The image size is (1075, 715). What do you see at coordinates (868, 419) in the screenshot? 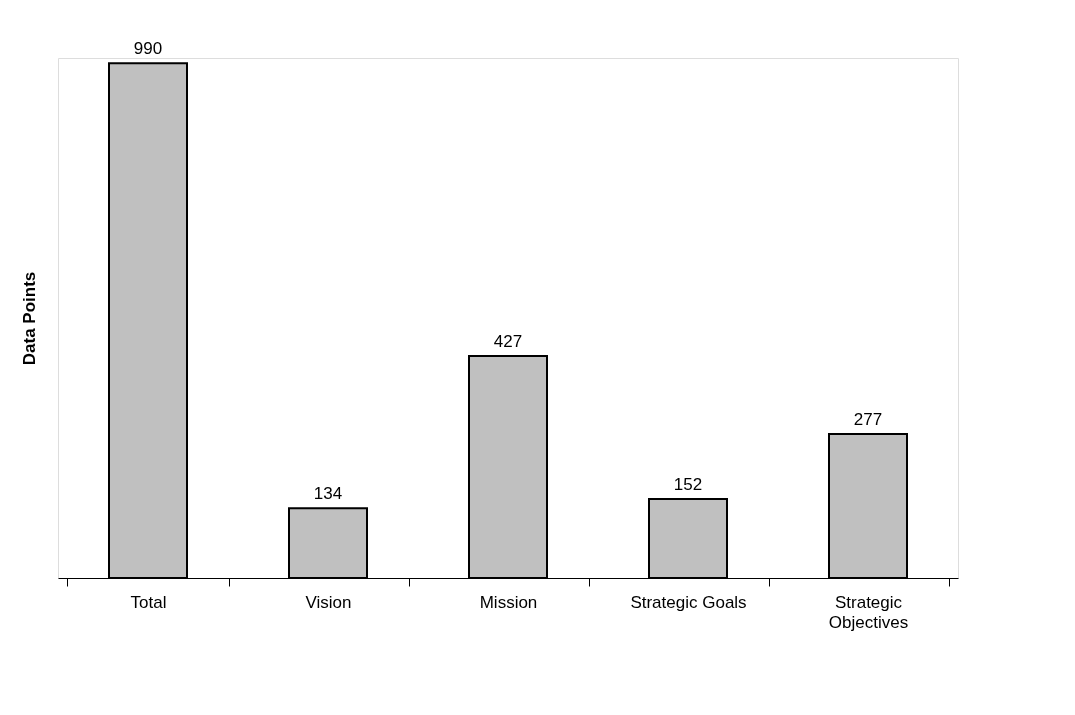
I see `data-label: 277` at bounding box center [868, 419].